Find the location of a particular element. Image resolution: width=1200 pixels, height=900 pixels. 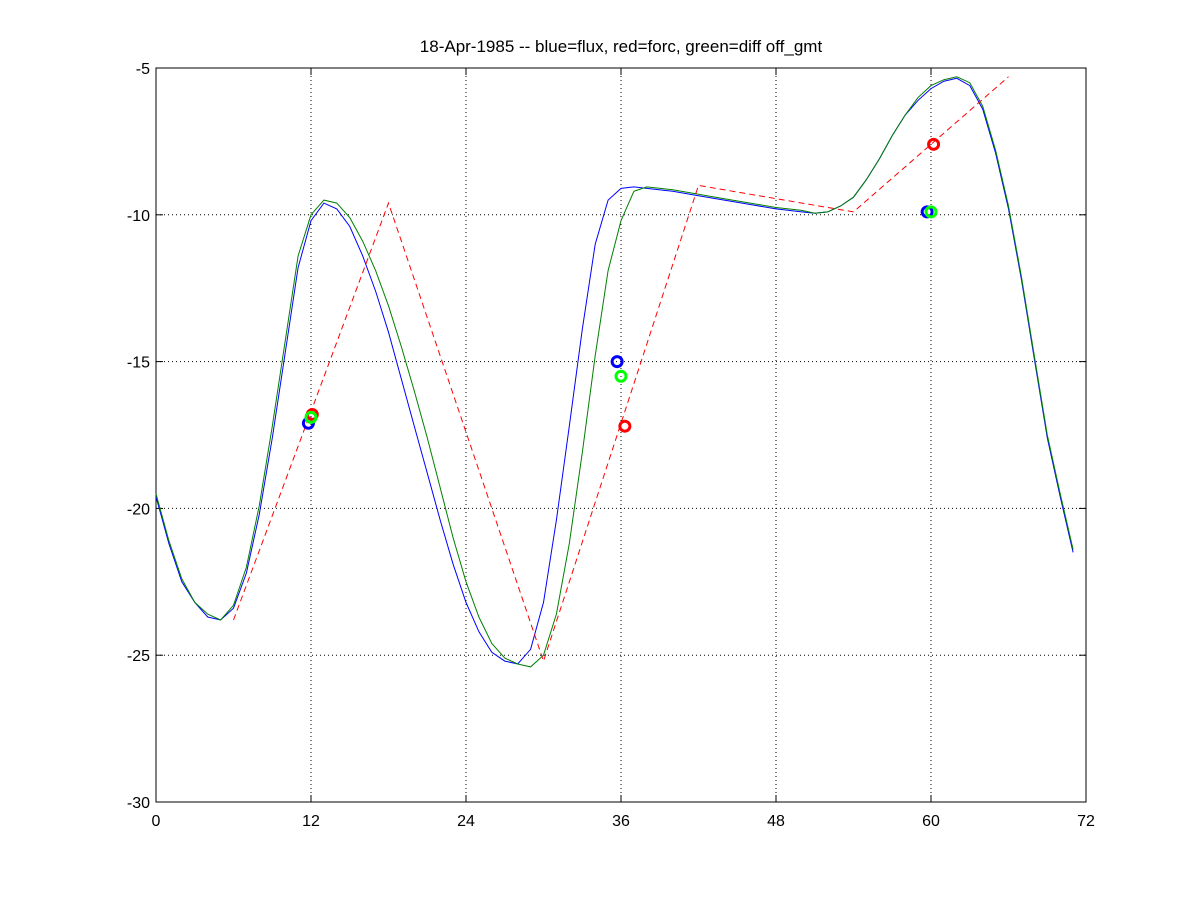

x-tick-labels: 0 12 24 36 48 60 72 is located at coordinates (623, 821).